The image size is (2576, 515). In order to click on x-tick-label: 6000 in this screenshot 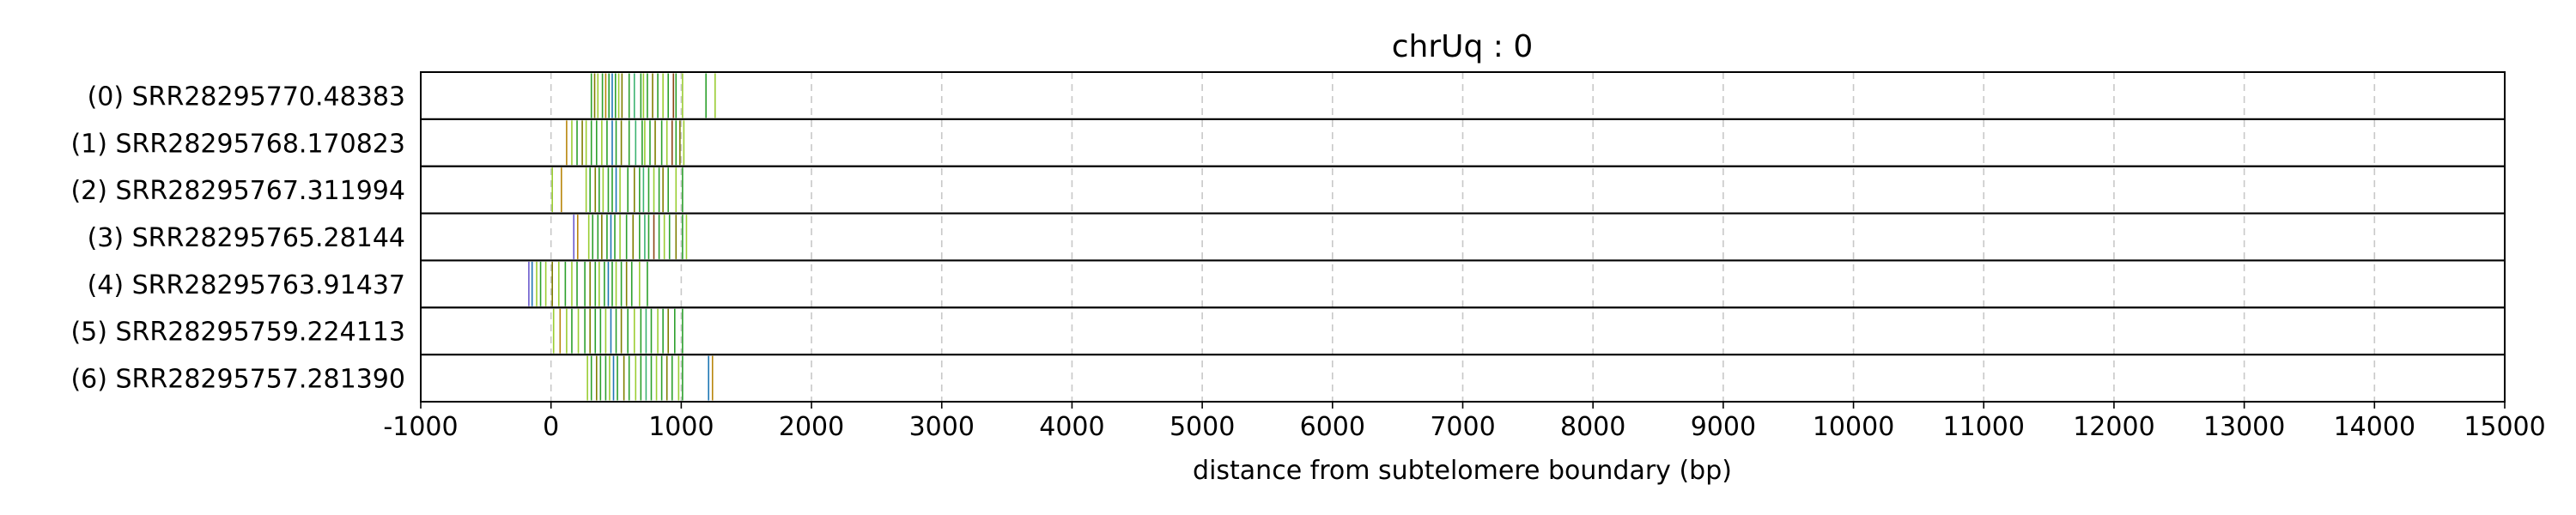, I will do `click(1332, 427)`.